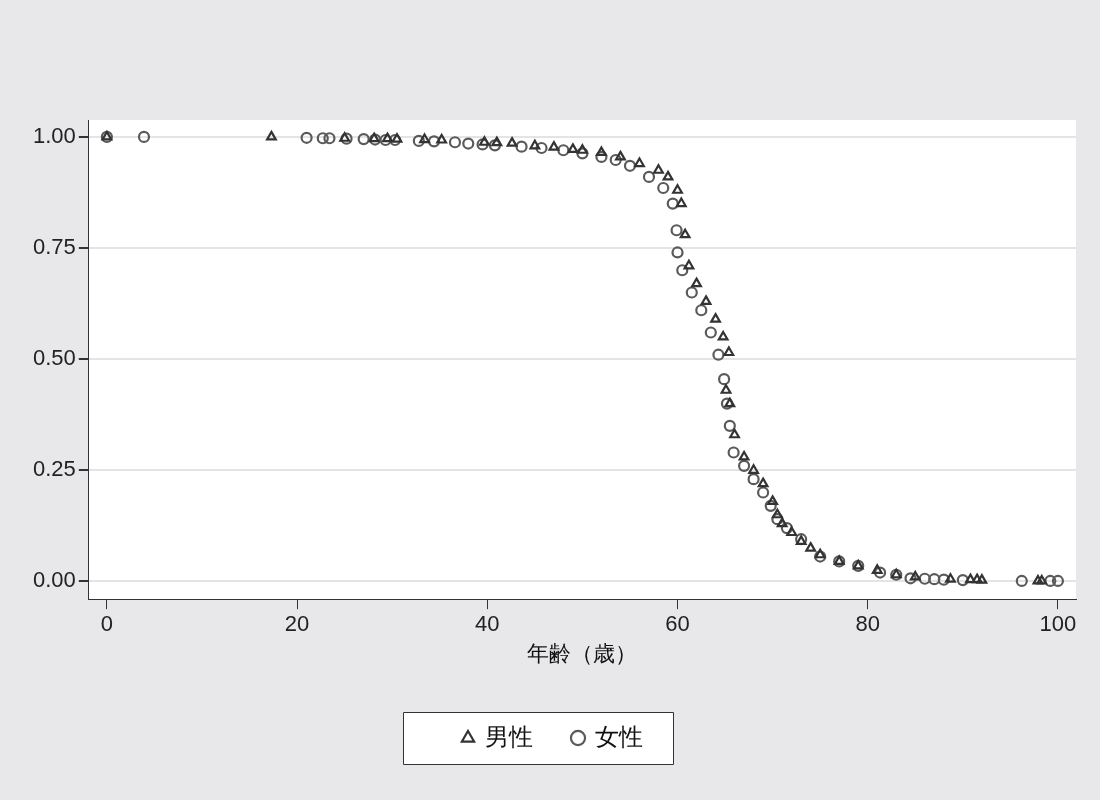 This screenshot has height=800, width=1100. Describe the element at coordinates (867, 624) in the screenshot. I see `x-tick-label: 80` at that location.